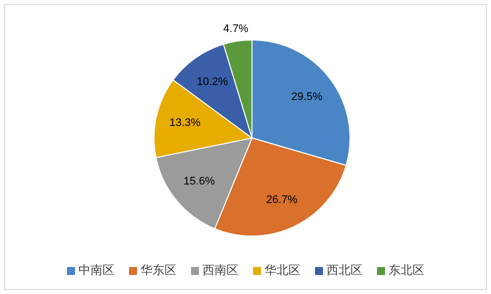 This screenshot has height=294, width=491. I want to click on data-label: 15.6%, so click(199, 182).